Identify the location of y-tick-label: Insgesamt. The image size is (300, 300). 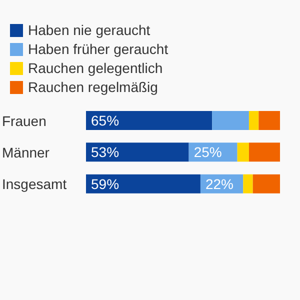
(34, 184).